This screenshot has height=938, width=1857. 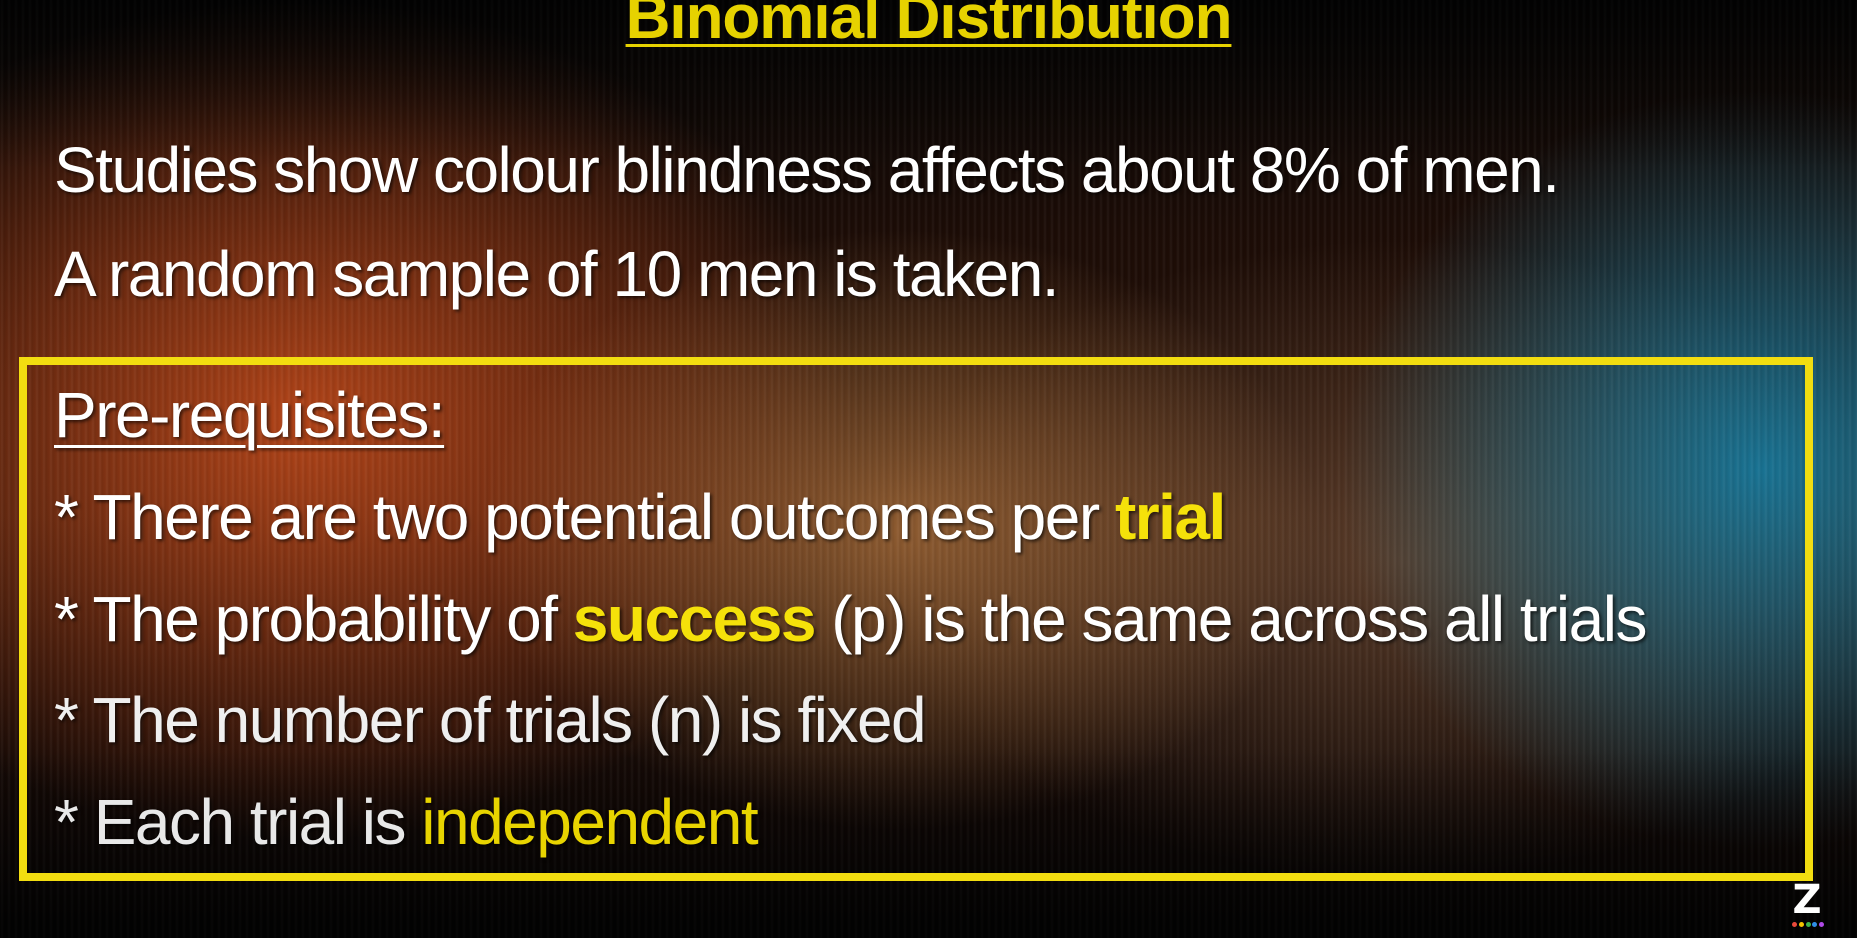 What do you see at coordinates (557, 274) in the screenshot?
I see `intro-line-2: A random sample of 10 men is taken.` at bounding box center [557, 274].